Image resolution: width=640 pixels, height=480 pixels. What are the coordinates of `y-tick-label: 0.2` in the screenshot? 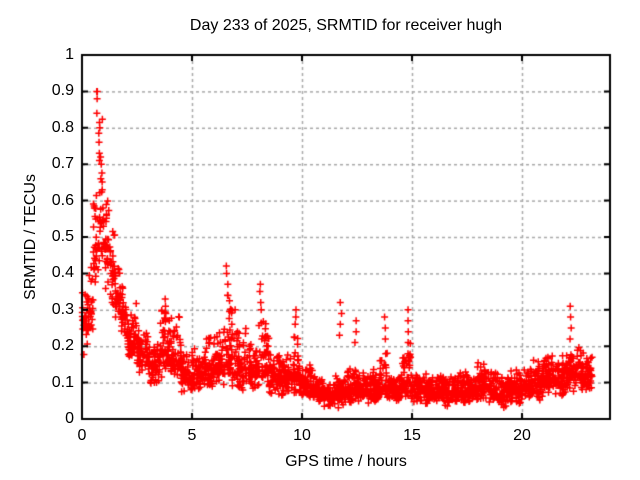 It's located at (62, 346).